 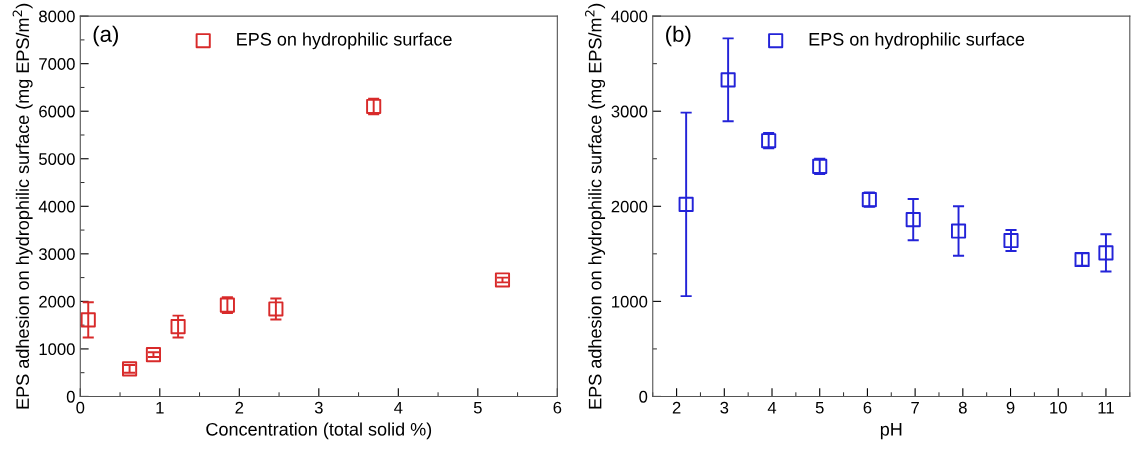 What do you see at coordinates (915, 407) in the screenshot?
I see `x-tick-label: 7` at bounding box center [915, 407].